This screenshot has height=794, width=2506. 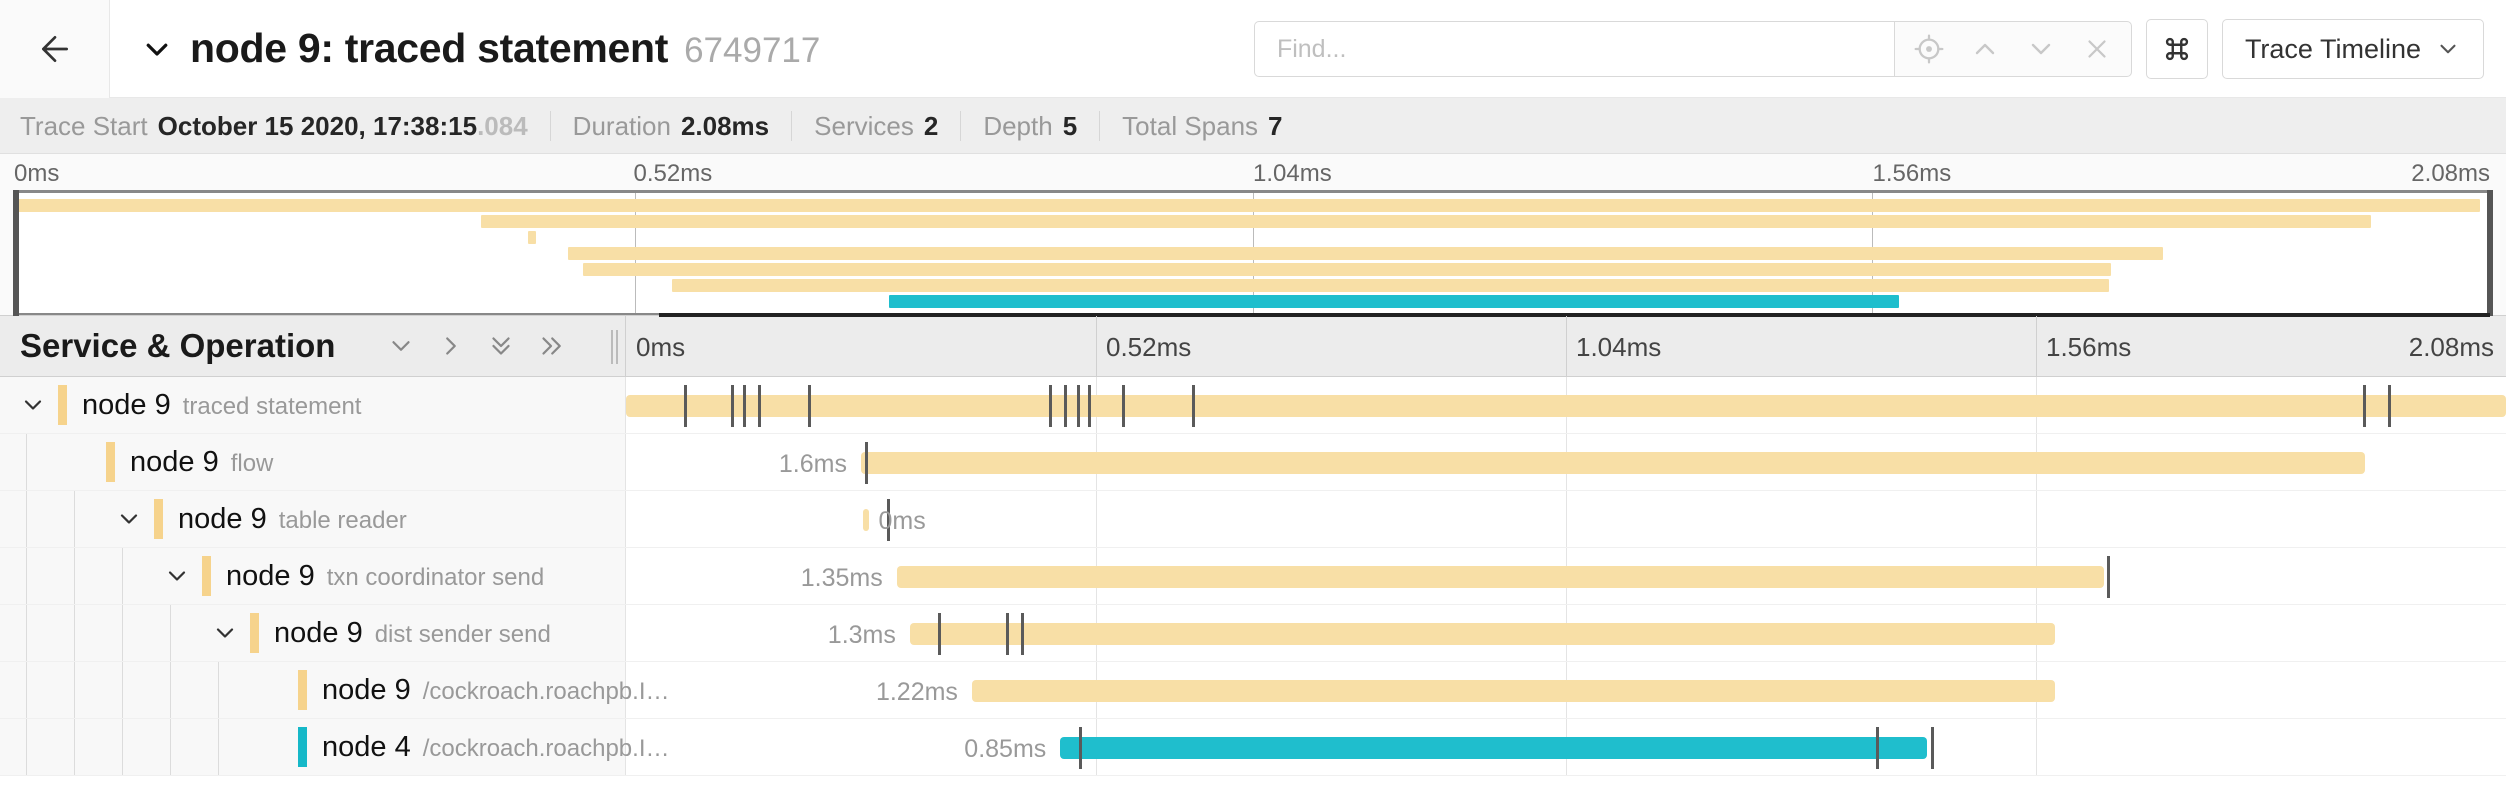 I want to click on minimap-drag-handle-left, so click(x=16, y=253).